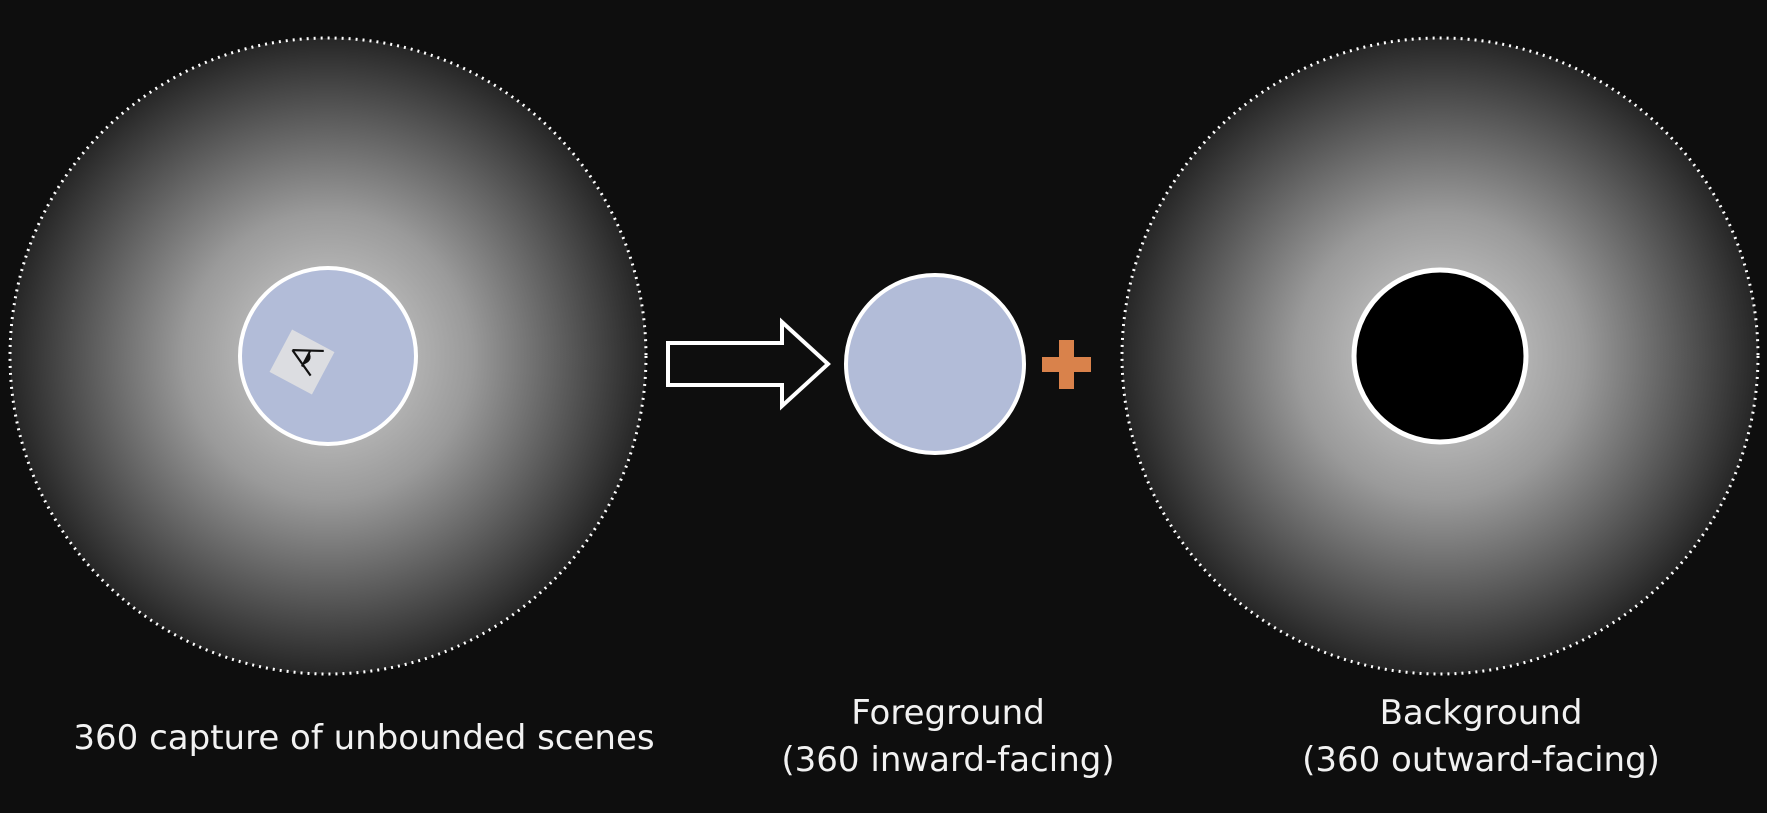  What do you see at coordinates (948, 713) in the screenshot?
I see `caption-foreground-title: Foreground` at bounding box center [948, 713].